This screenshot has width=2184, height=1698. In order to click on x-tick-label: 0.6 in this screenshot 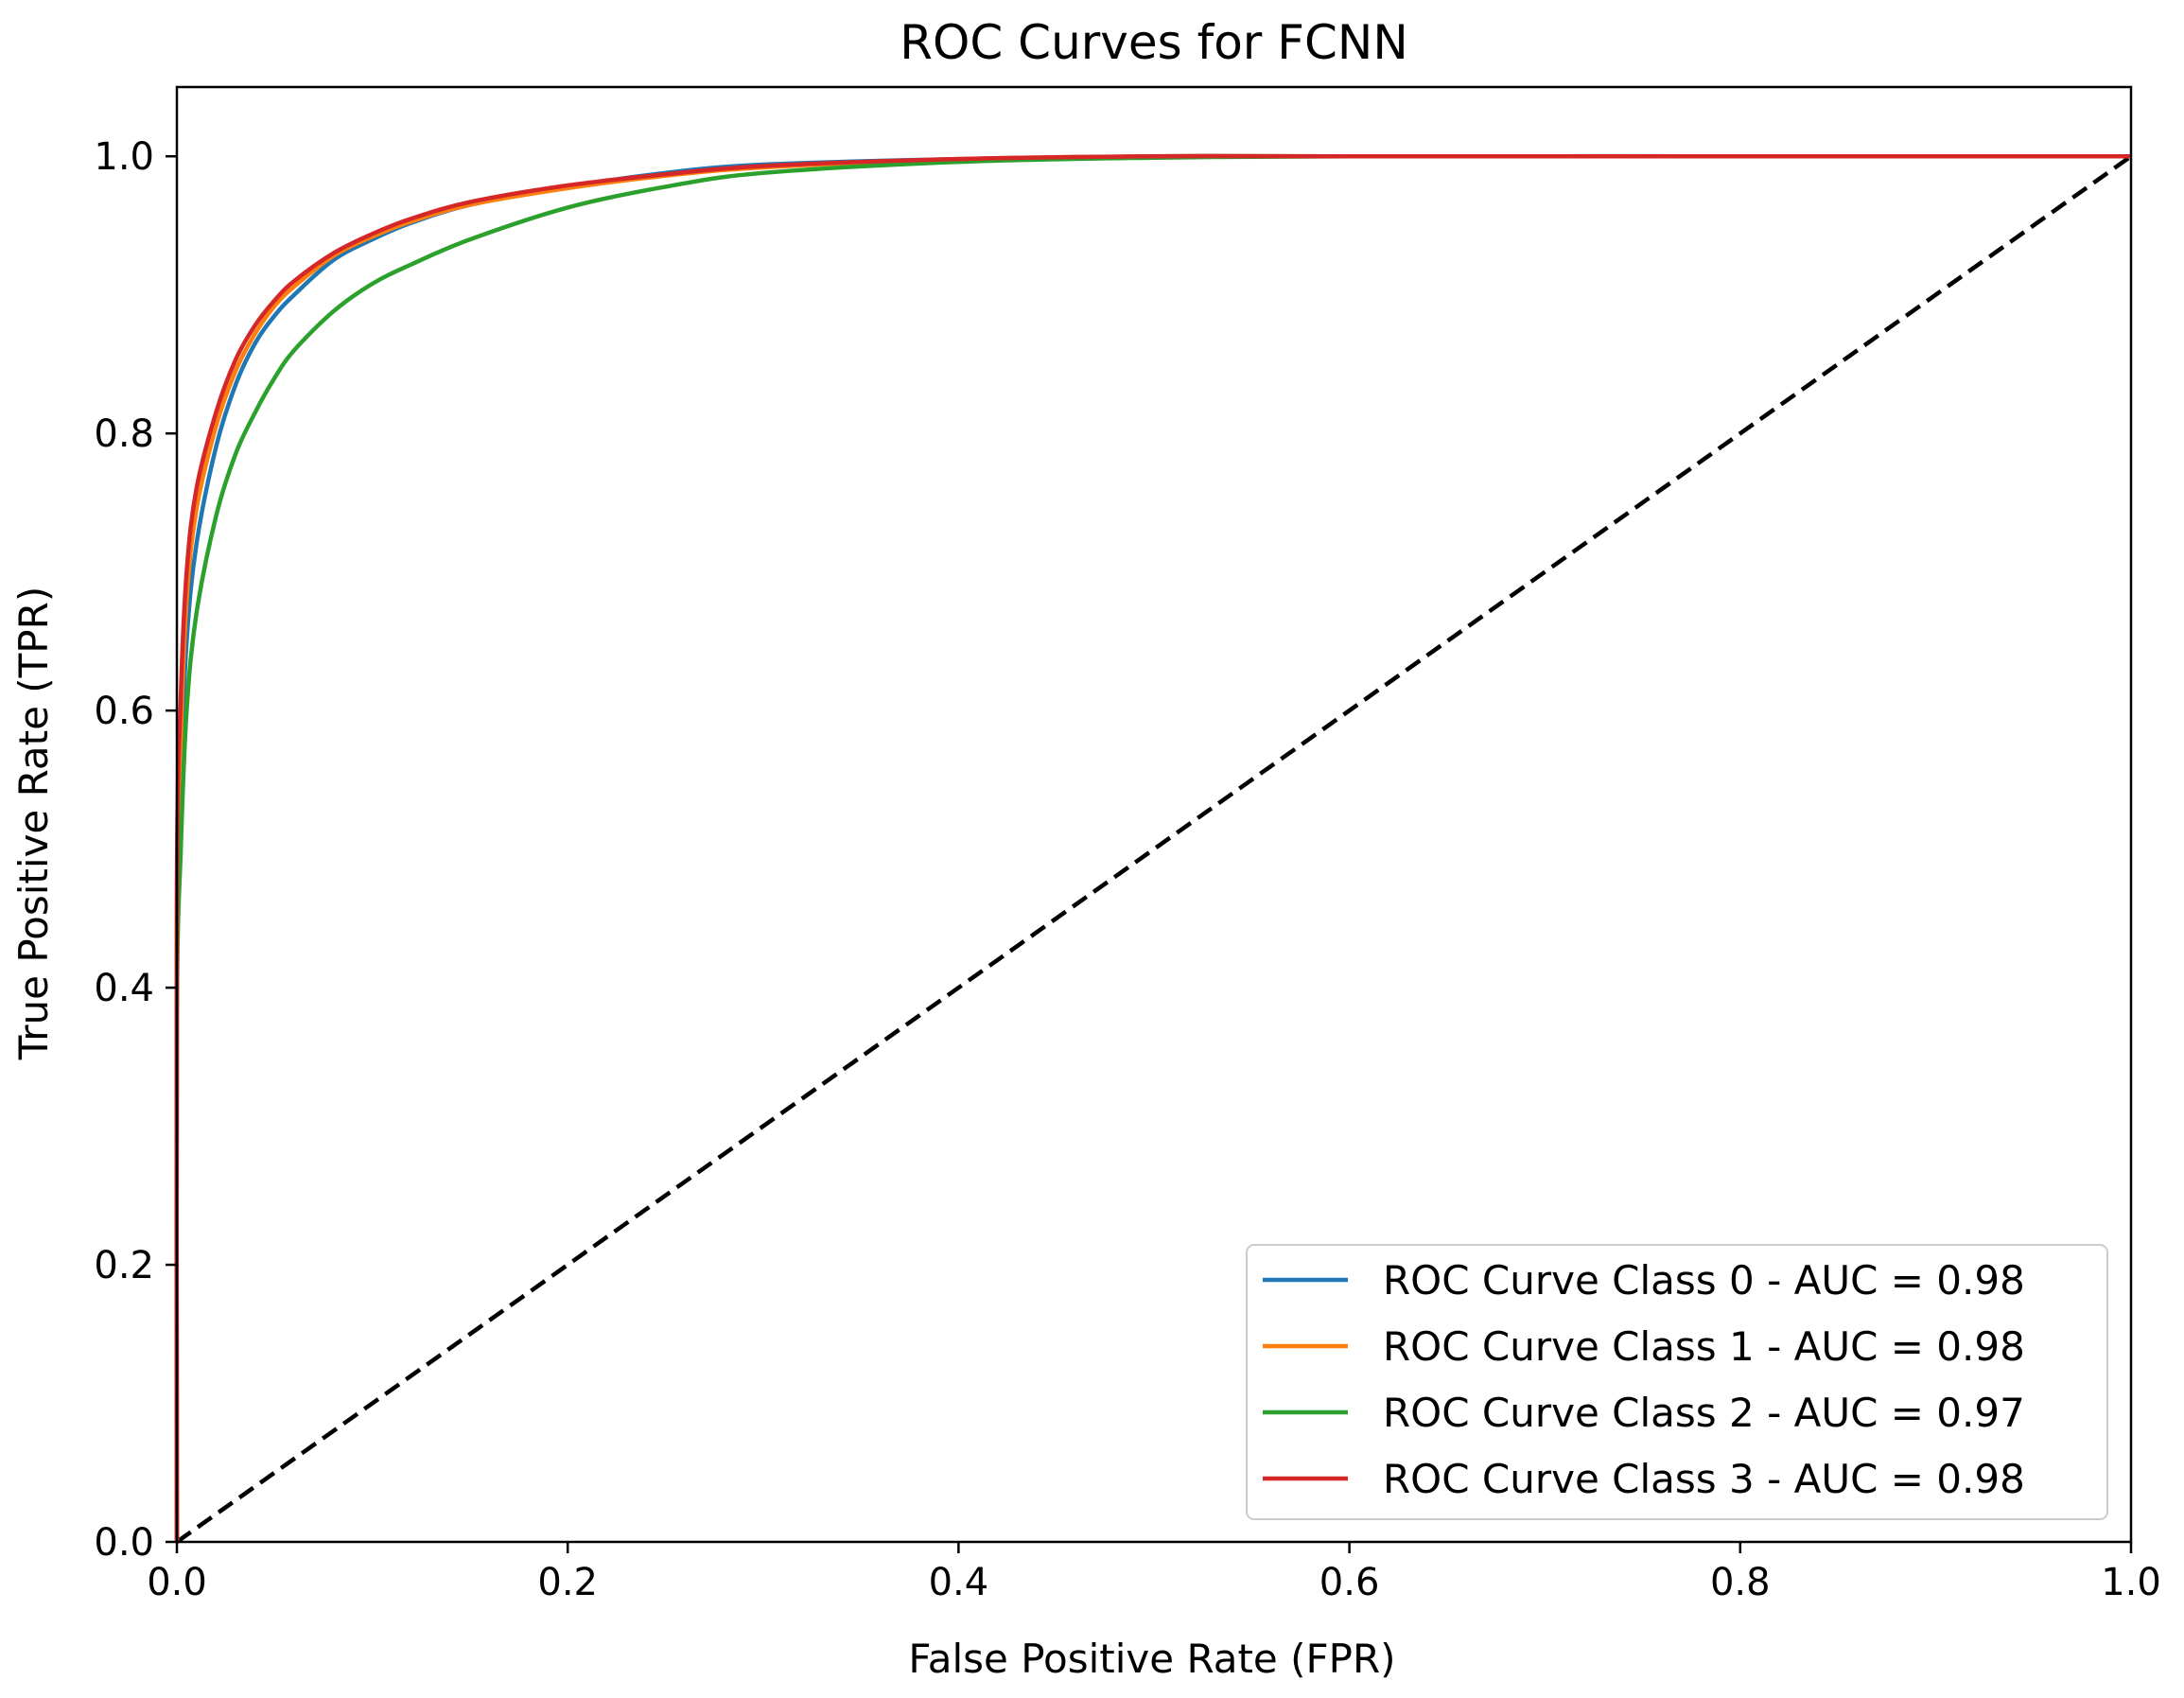, I will do `click(1349, 1582)`.